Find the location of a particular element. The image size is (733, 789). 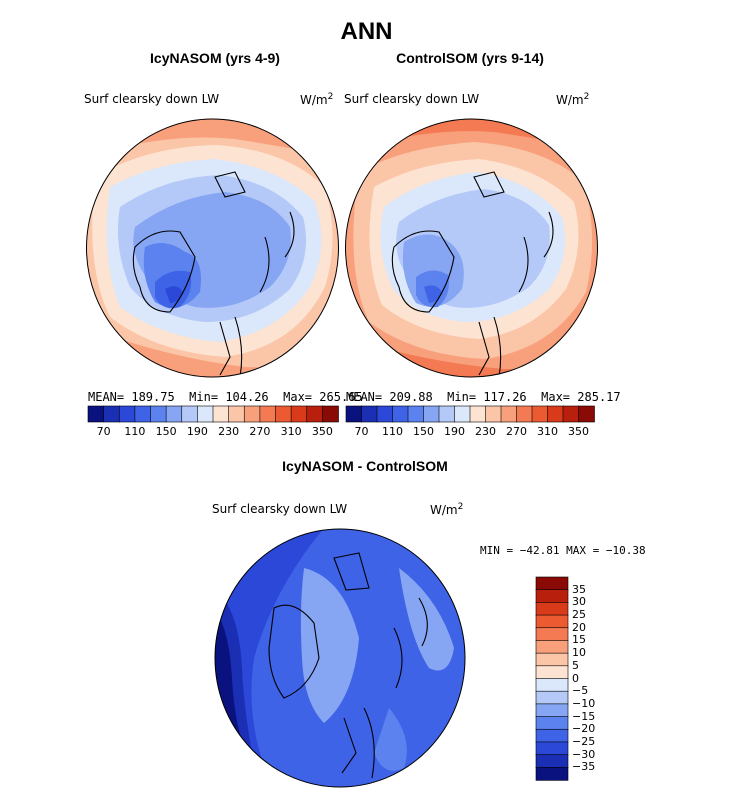

colorbar-diff-tick-label: 0 is located at coordinates (575, 678).